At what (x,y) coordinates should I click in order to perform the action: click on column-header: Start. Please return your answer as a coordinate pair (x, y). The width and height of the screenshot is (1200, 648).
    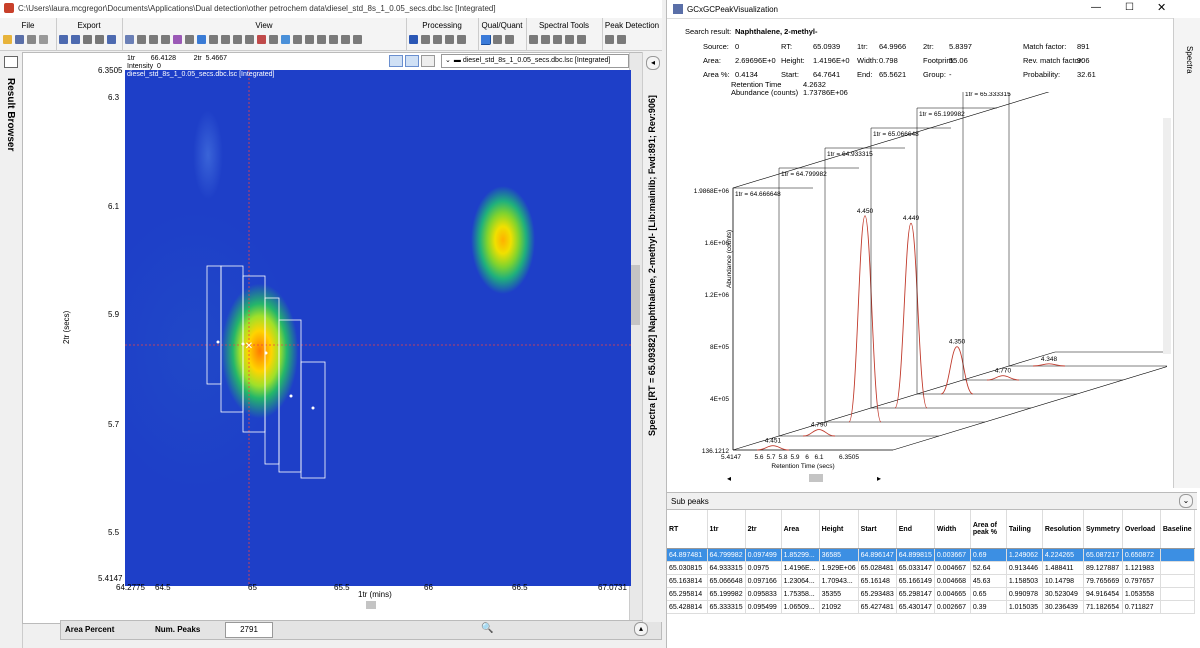
    Looking at the image, I should click on (877, 529).